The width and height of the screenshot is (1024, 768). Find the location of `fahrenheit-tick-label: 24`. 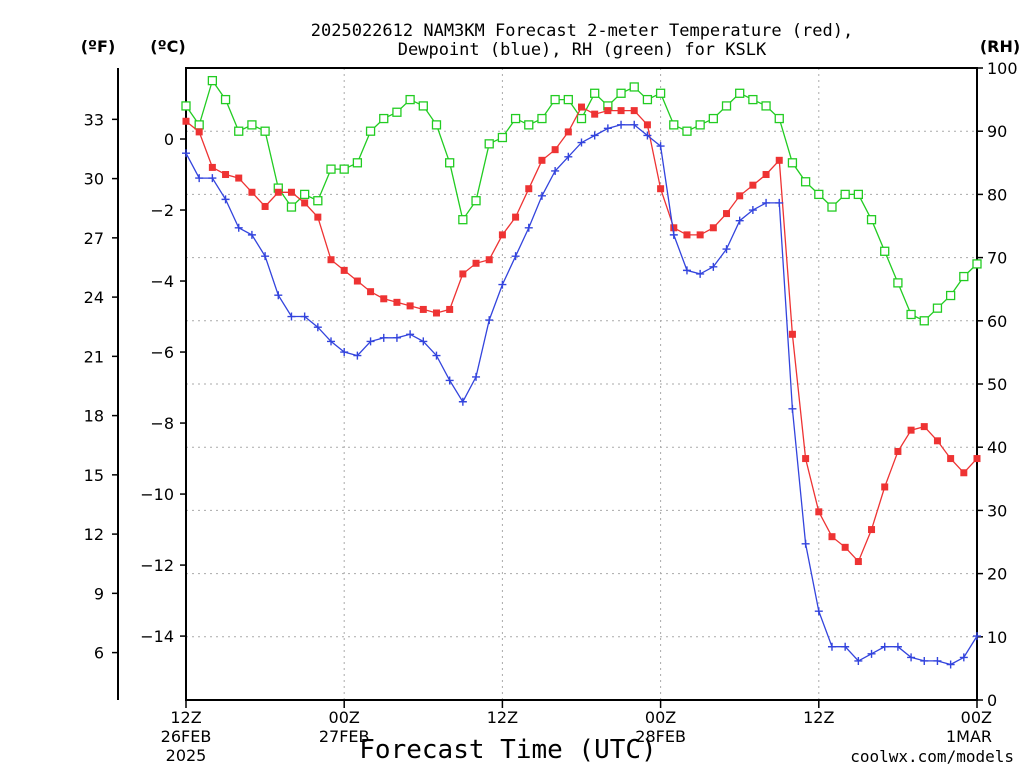

fahrenheit-tick-label: 24 is located at coordinates (94, 297).